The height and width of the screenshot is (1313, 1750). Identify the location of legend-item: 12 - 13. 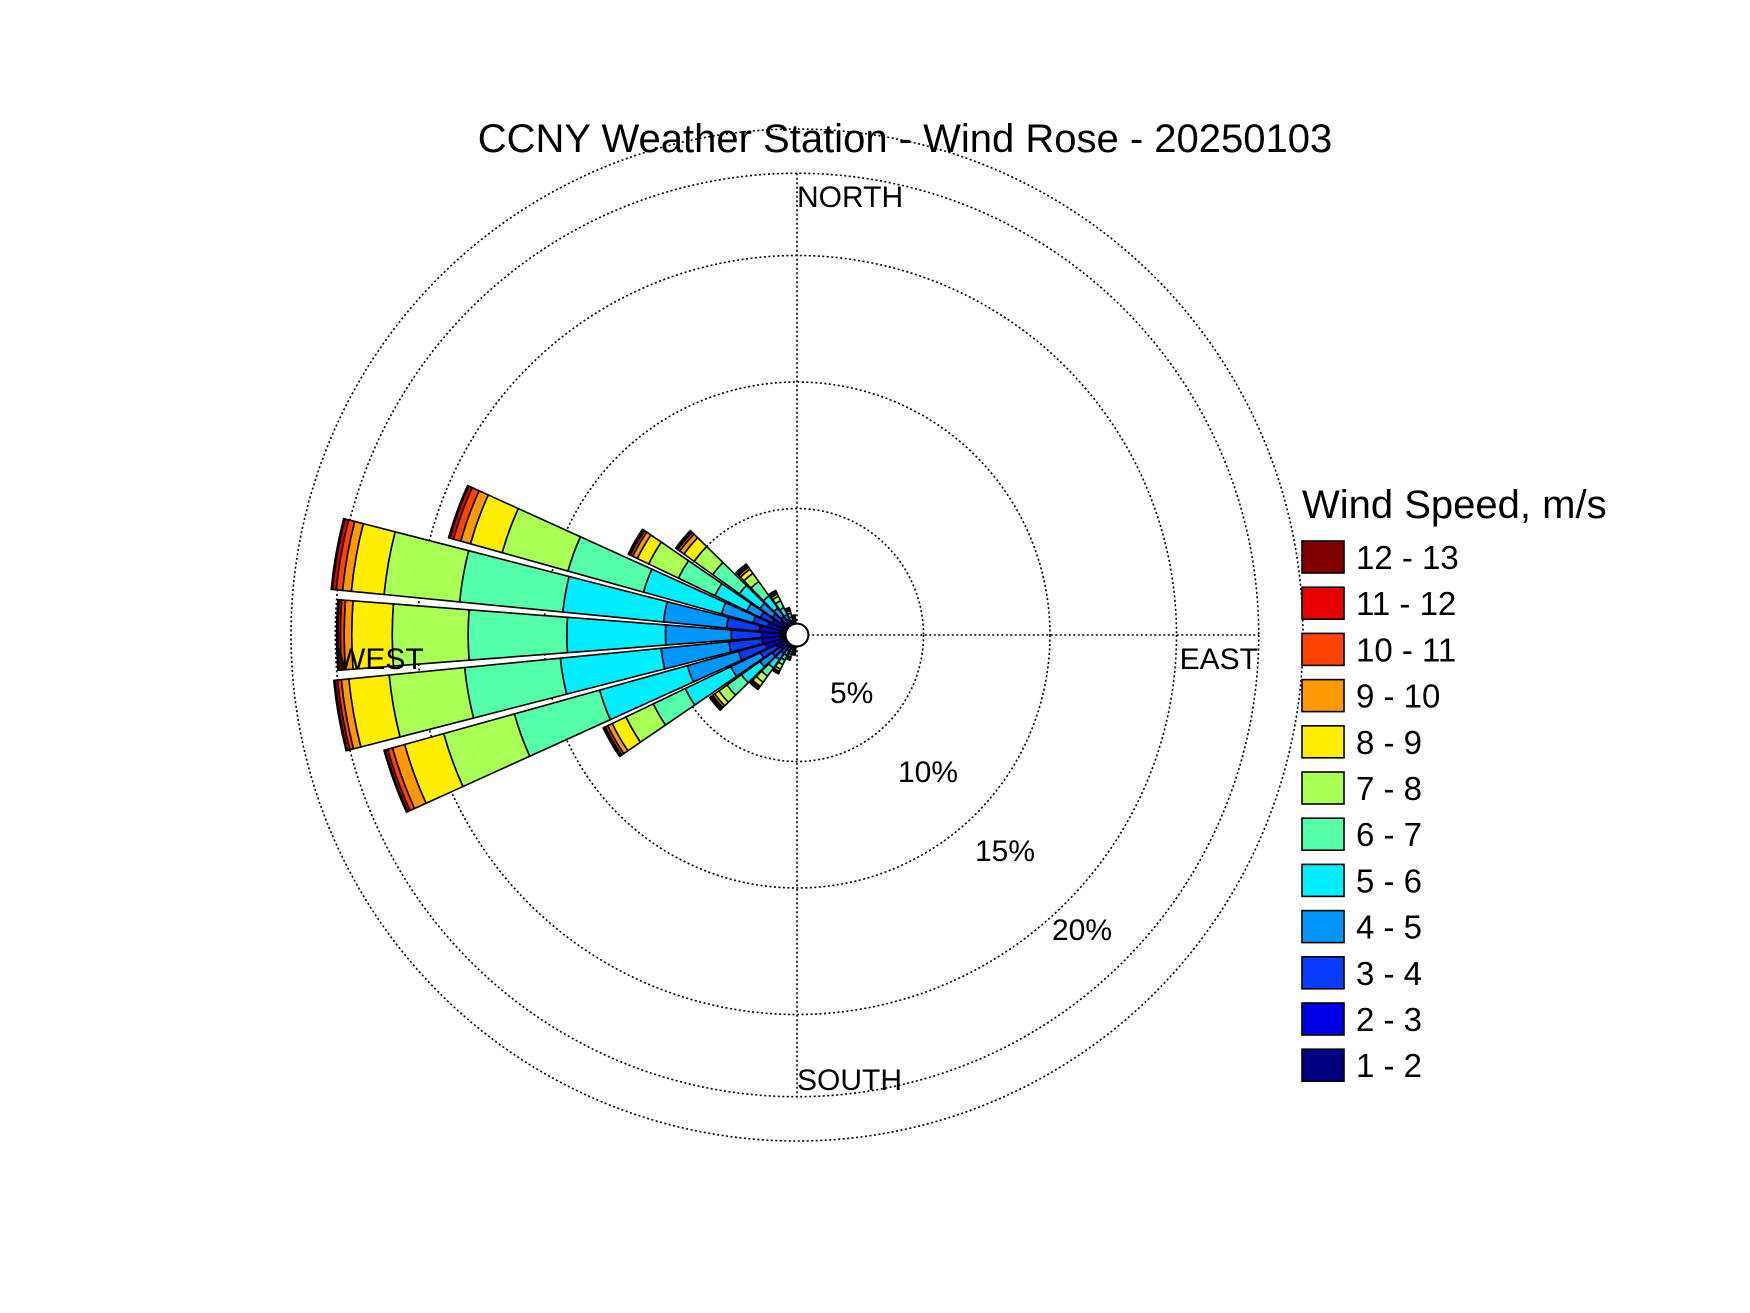
(1380, 557).